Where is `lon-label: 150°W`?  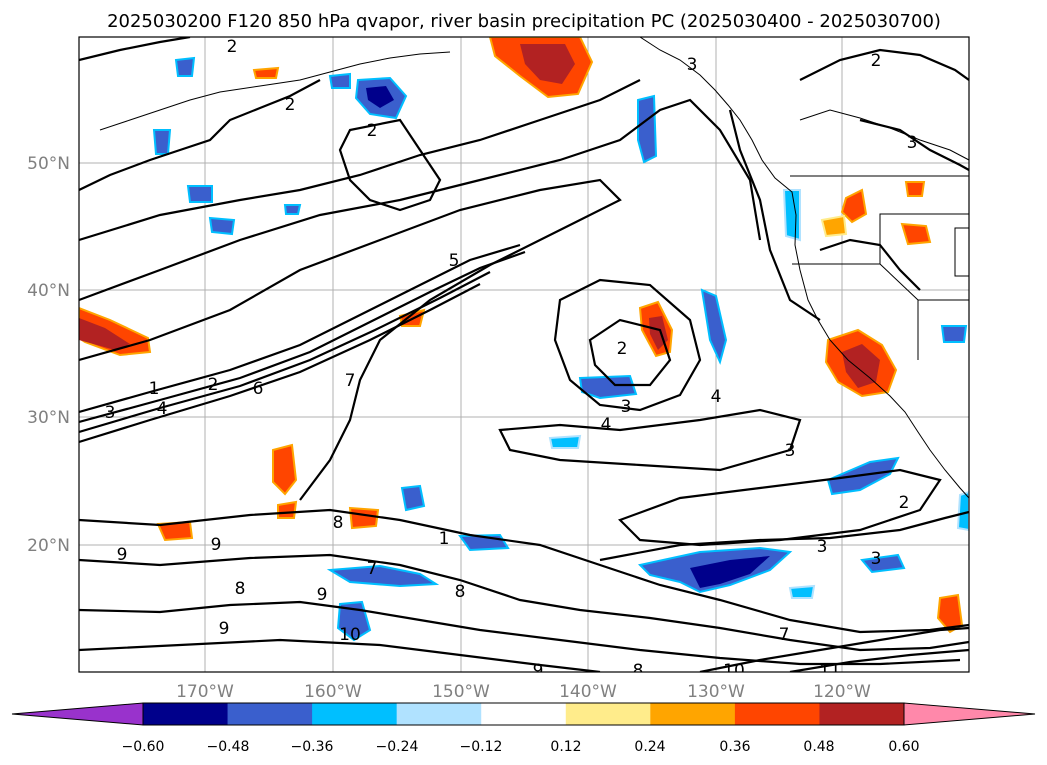
lon-label: 150°W is located at coordinates (461, 692).